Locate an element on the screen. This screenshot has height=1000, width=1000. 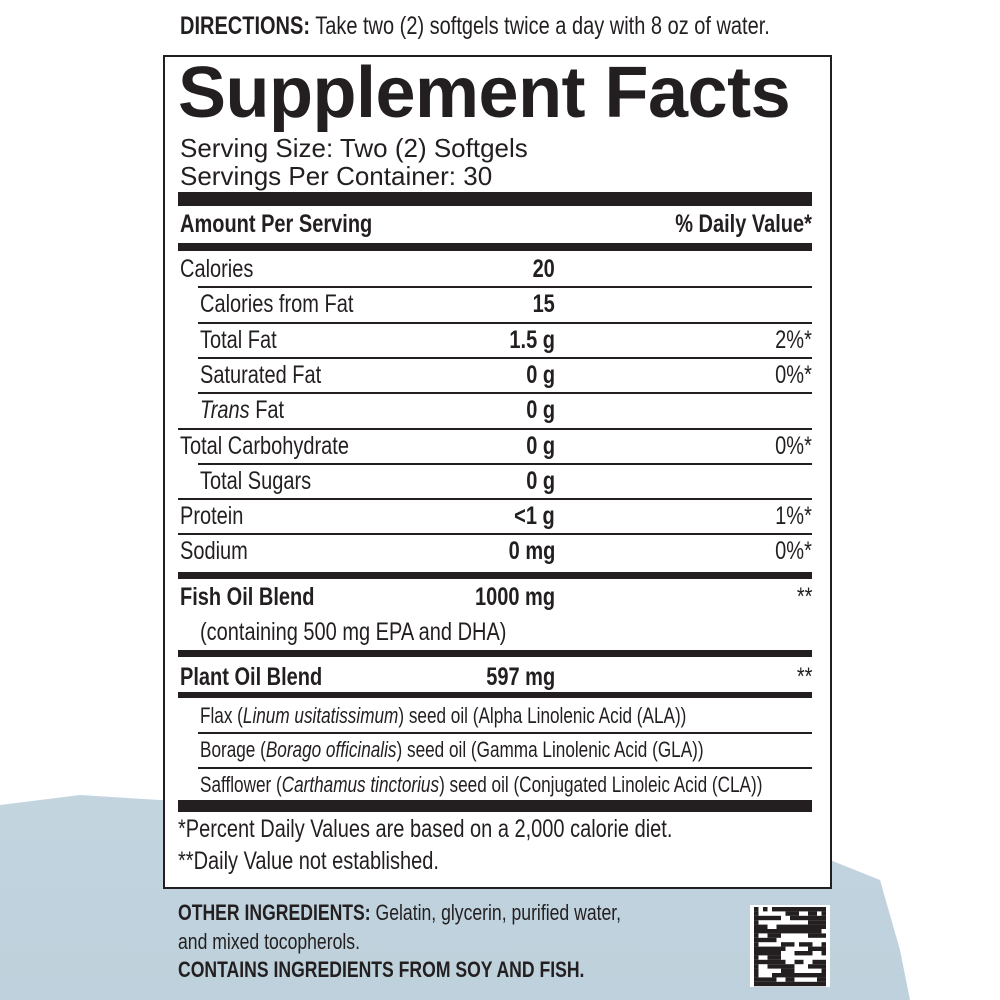
plant-oil-row: Plant Oil Blend 597 mg ** is located at coordinates (500, 677).